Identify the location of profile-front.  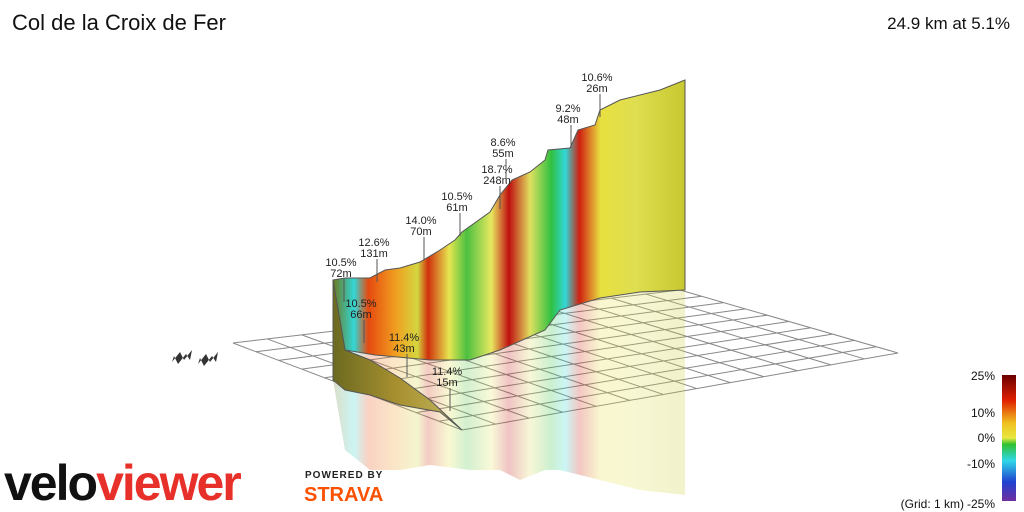
(397, 355).